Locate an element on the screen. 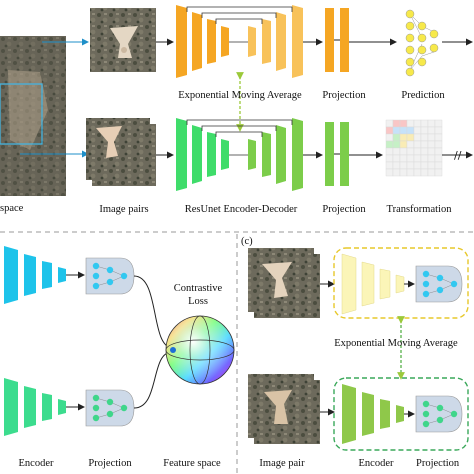 Image resolution: width=474 pixels, height=474 pixels. row2-encoder-decoder-label: ResUnet Encoder-Decoder is located at coordinates (241, 209).